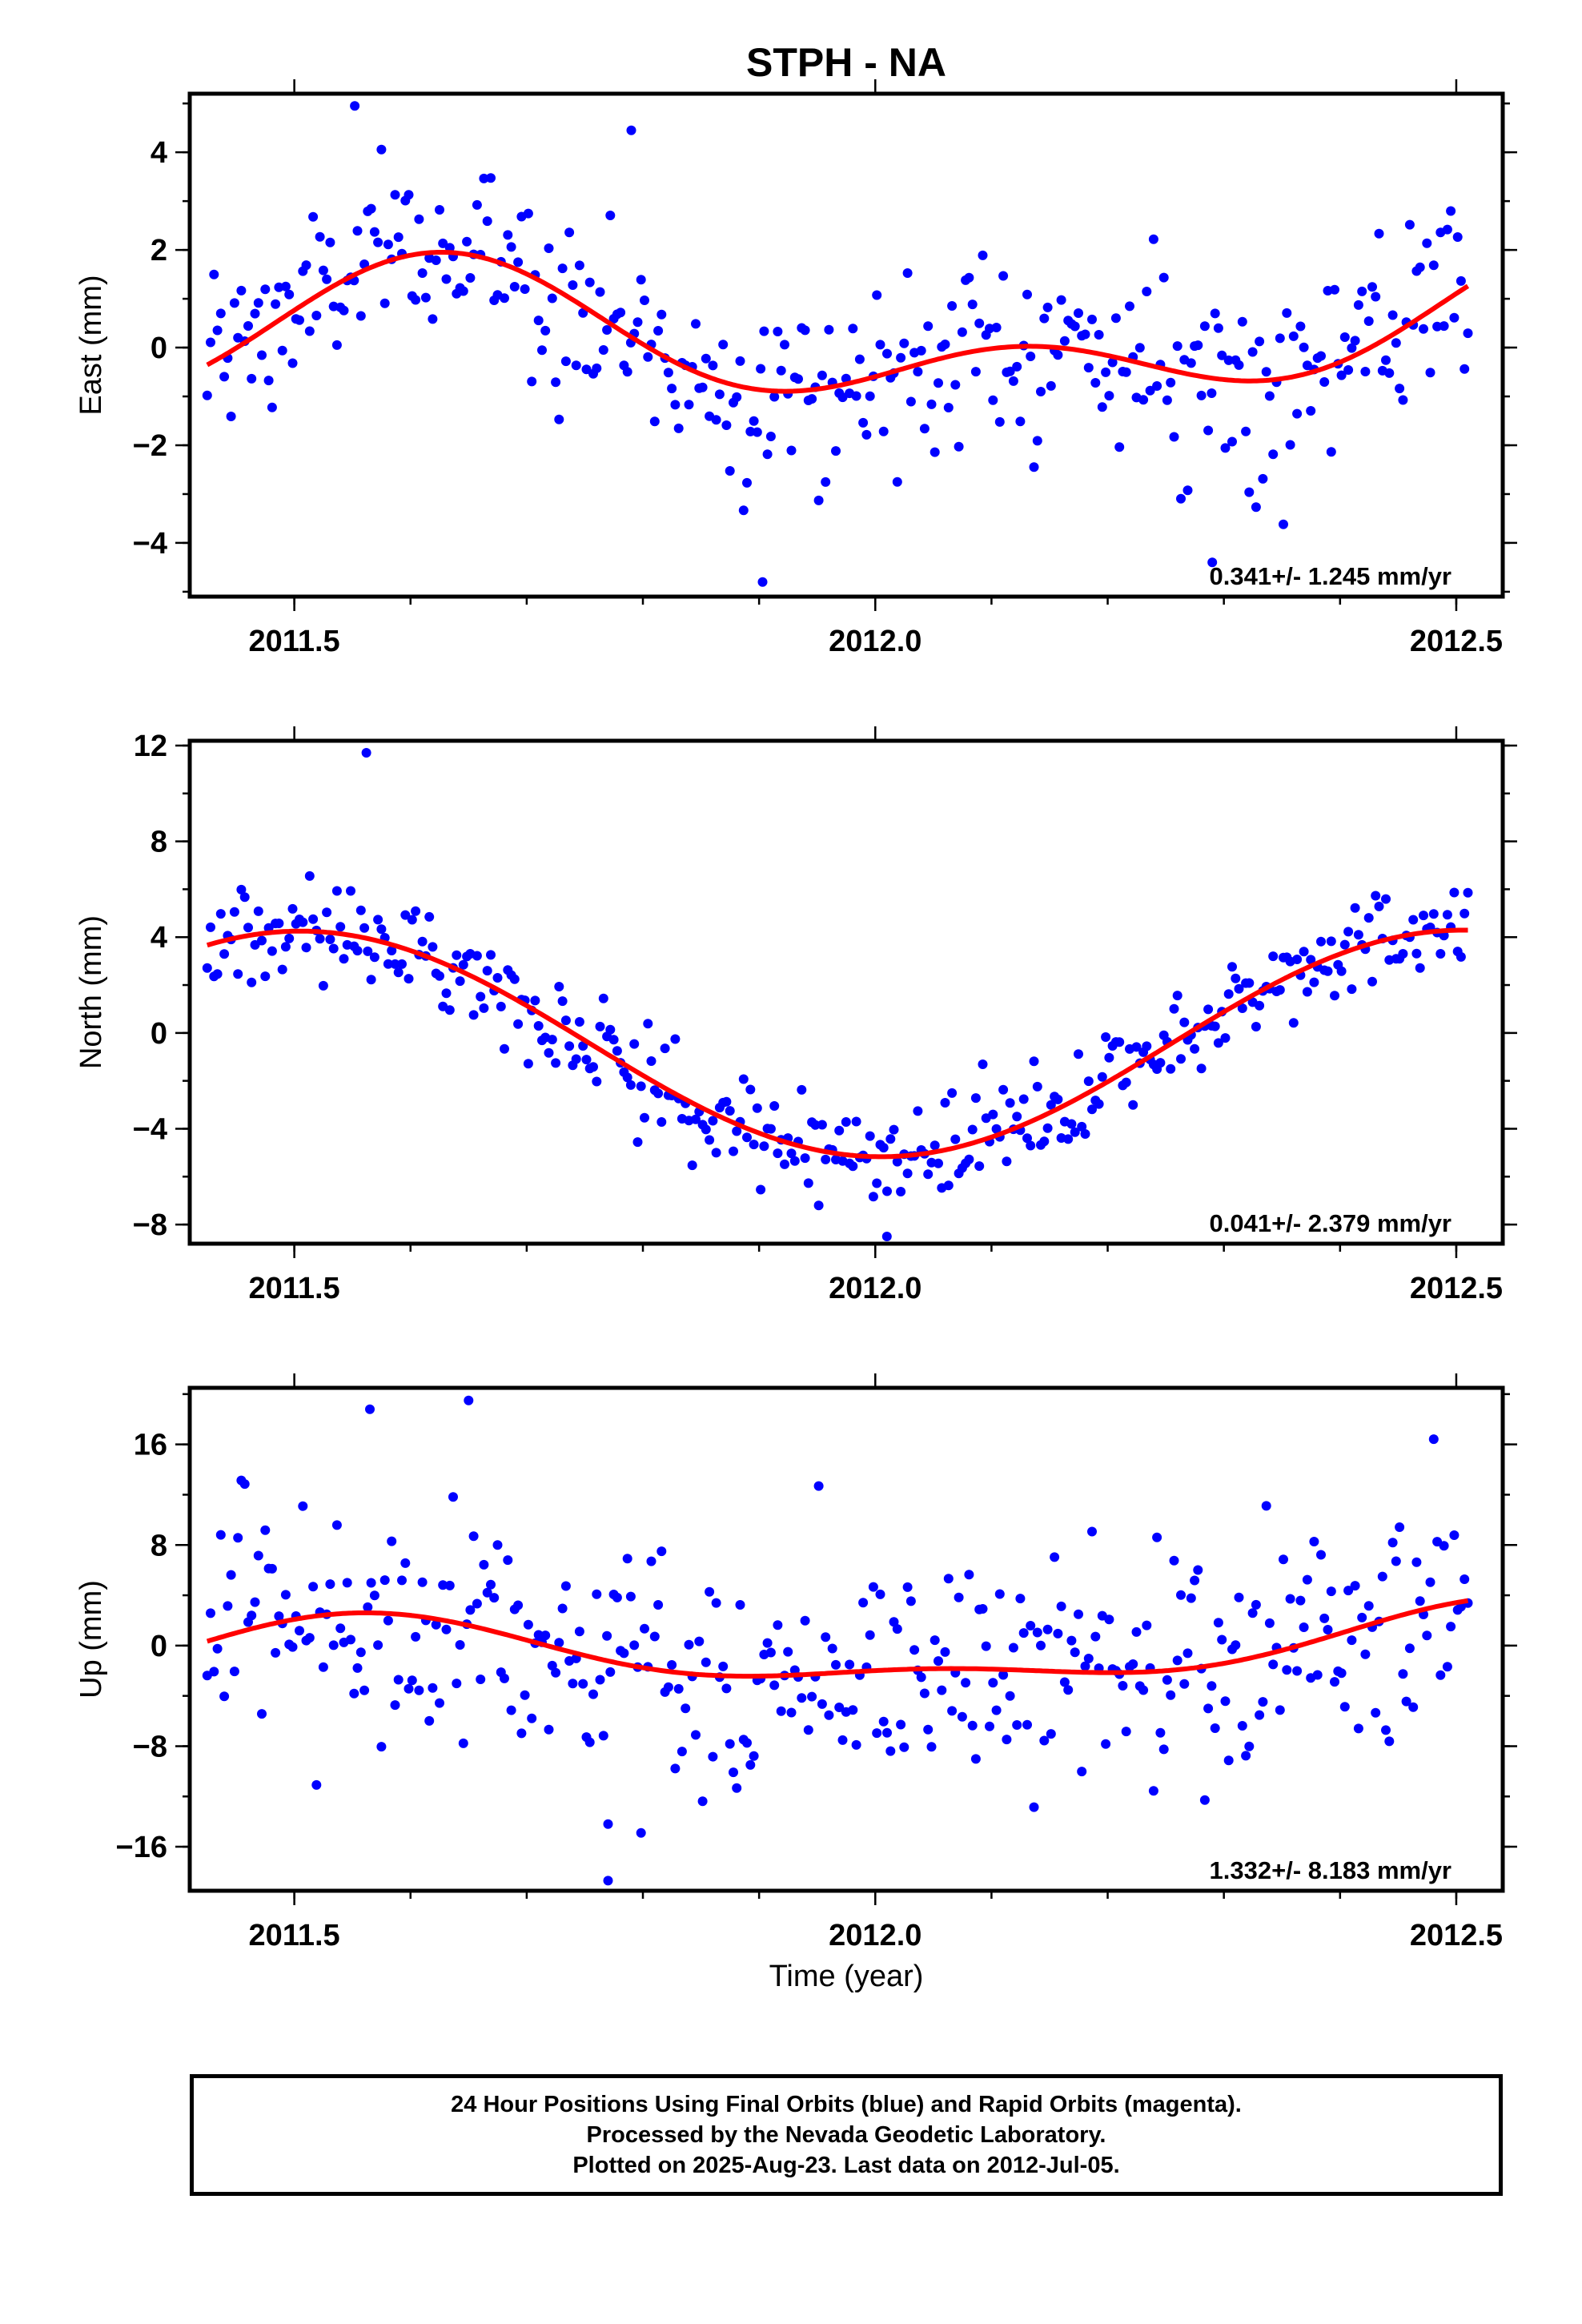 The height and width of the screenshot is (2324, 1582). Describe the element at coordinates (837, 1043) in the screenshot. I see `north-fit-curve` at that location.